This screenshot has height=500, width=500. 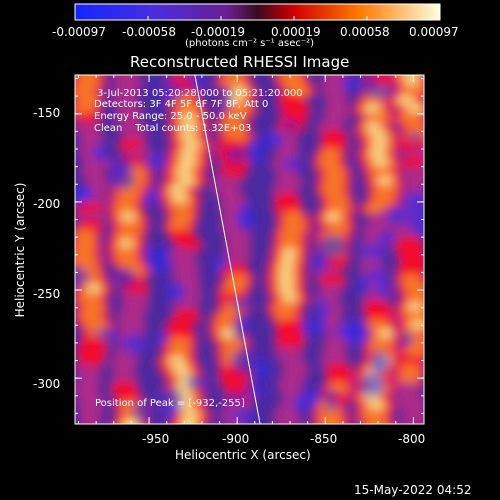 What do you see at coordinates (324, 439) in the screenshot?
I see `x-tick-label-2: -850` at bounding box center [324, 439].